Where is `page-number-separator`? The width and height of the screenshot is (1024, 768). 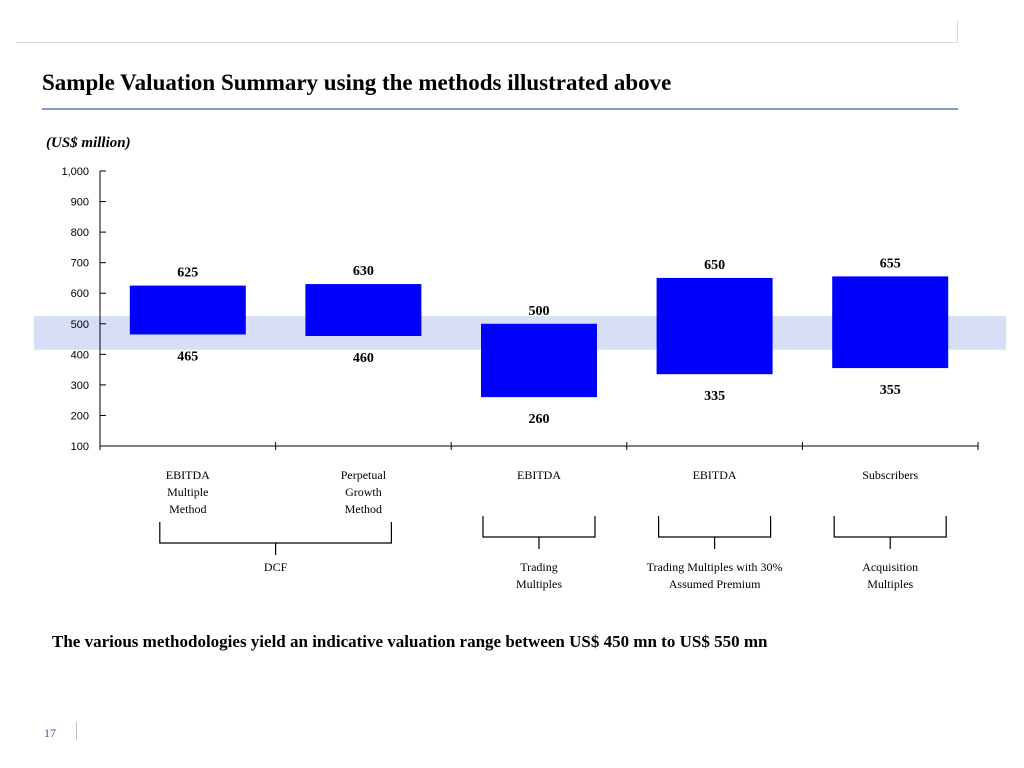
page-number-separator is located at coordinates (76, 731).